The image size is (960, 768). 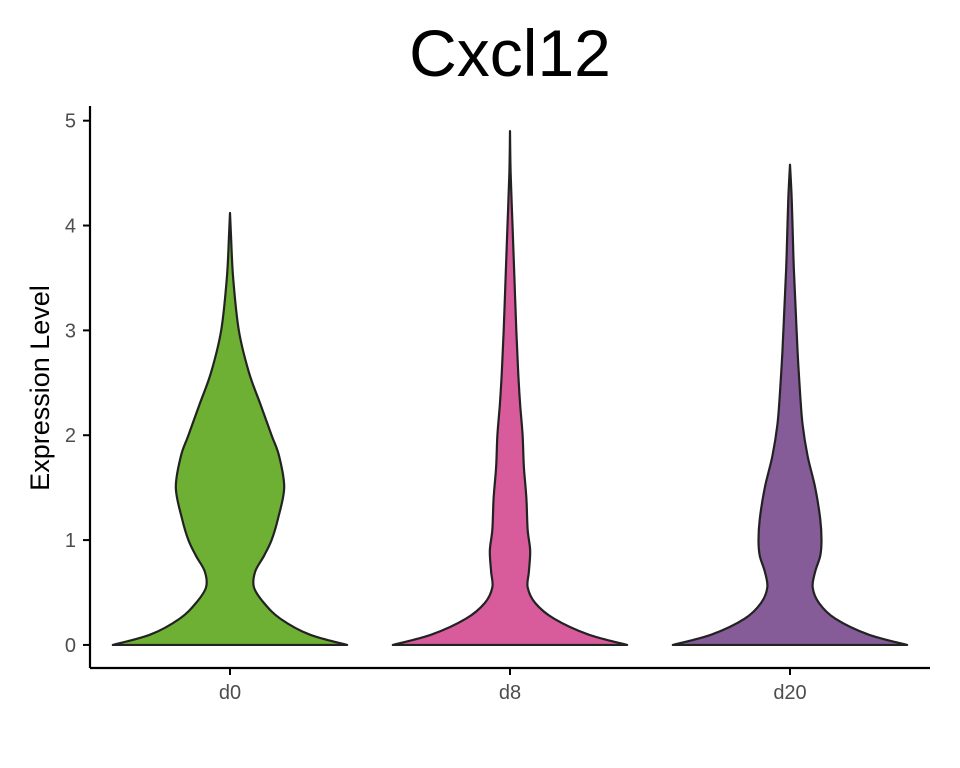 I want to click on y-tick-label-4: 4, so click(x=70, y=227).